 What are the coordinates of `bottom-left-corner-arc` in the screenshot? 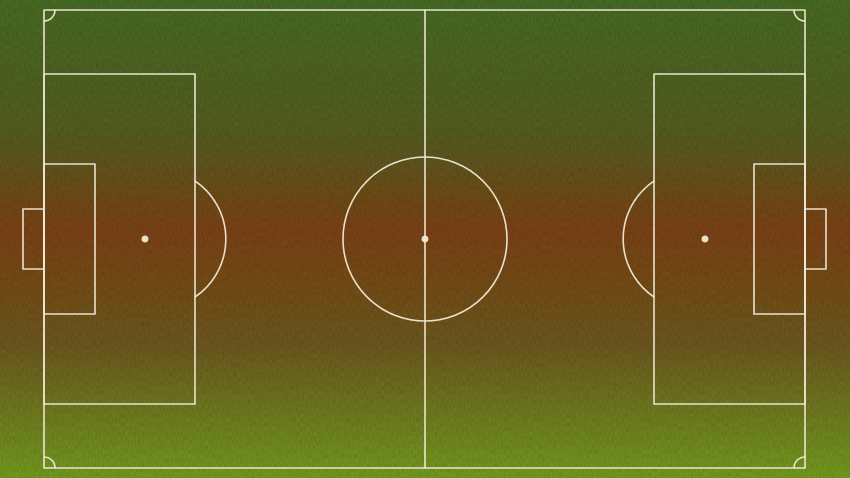 It's located at (49, 462).